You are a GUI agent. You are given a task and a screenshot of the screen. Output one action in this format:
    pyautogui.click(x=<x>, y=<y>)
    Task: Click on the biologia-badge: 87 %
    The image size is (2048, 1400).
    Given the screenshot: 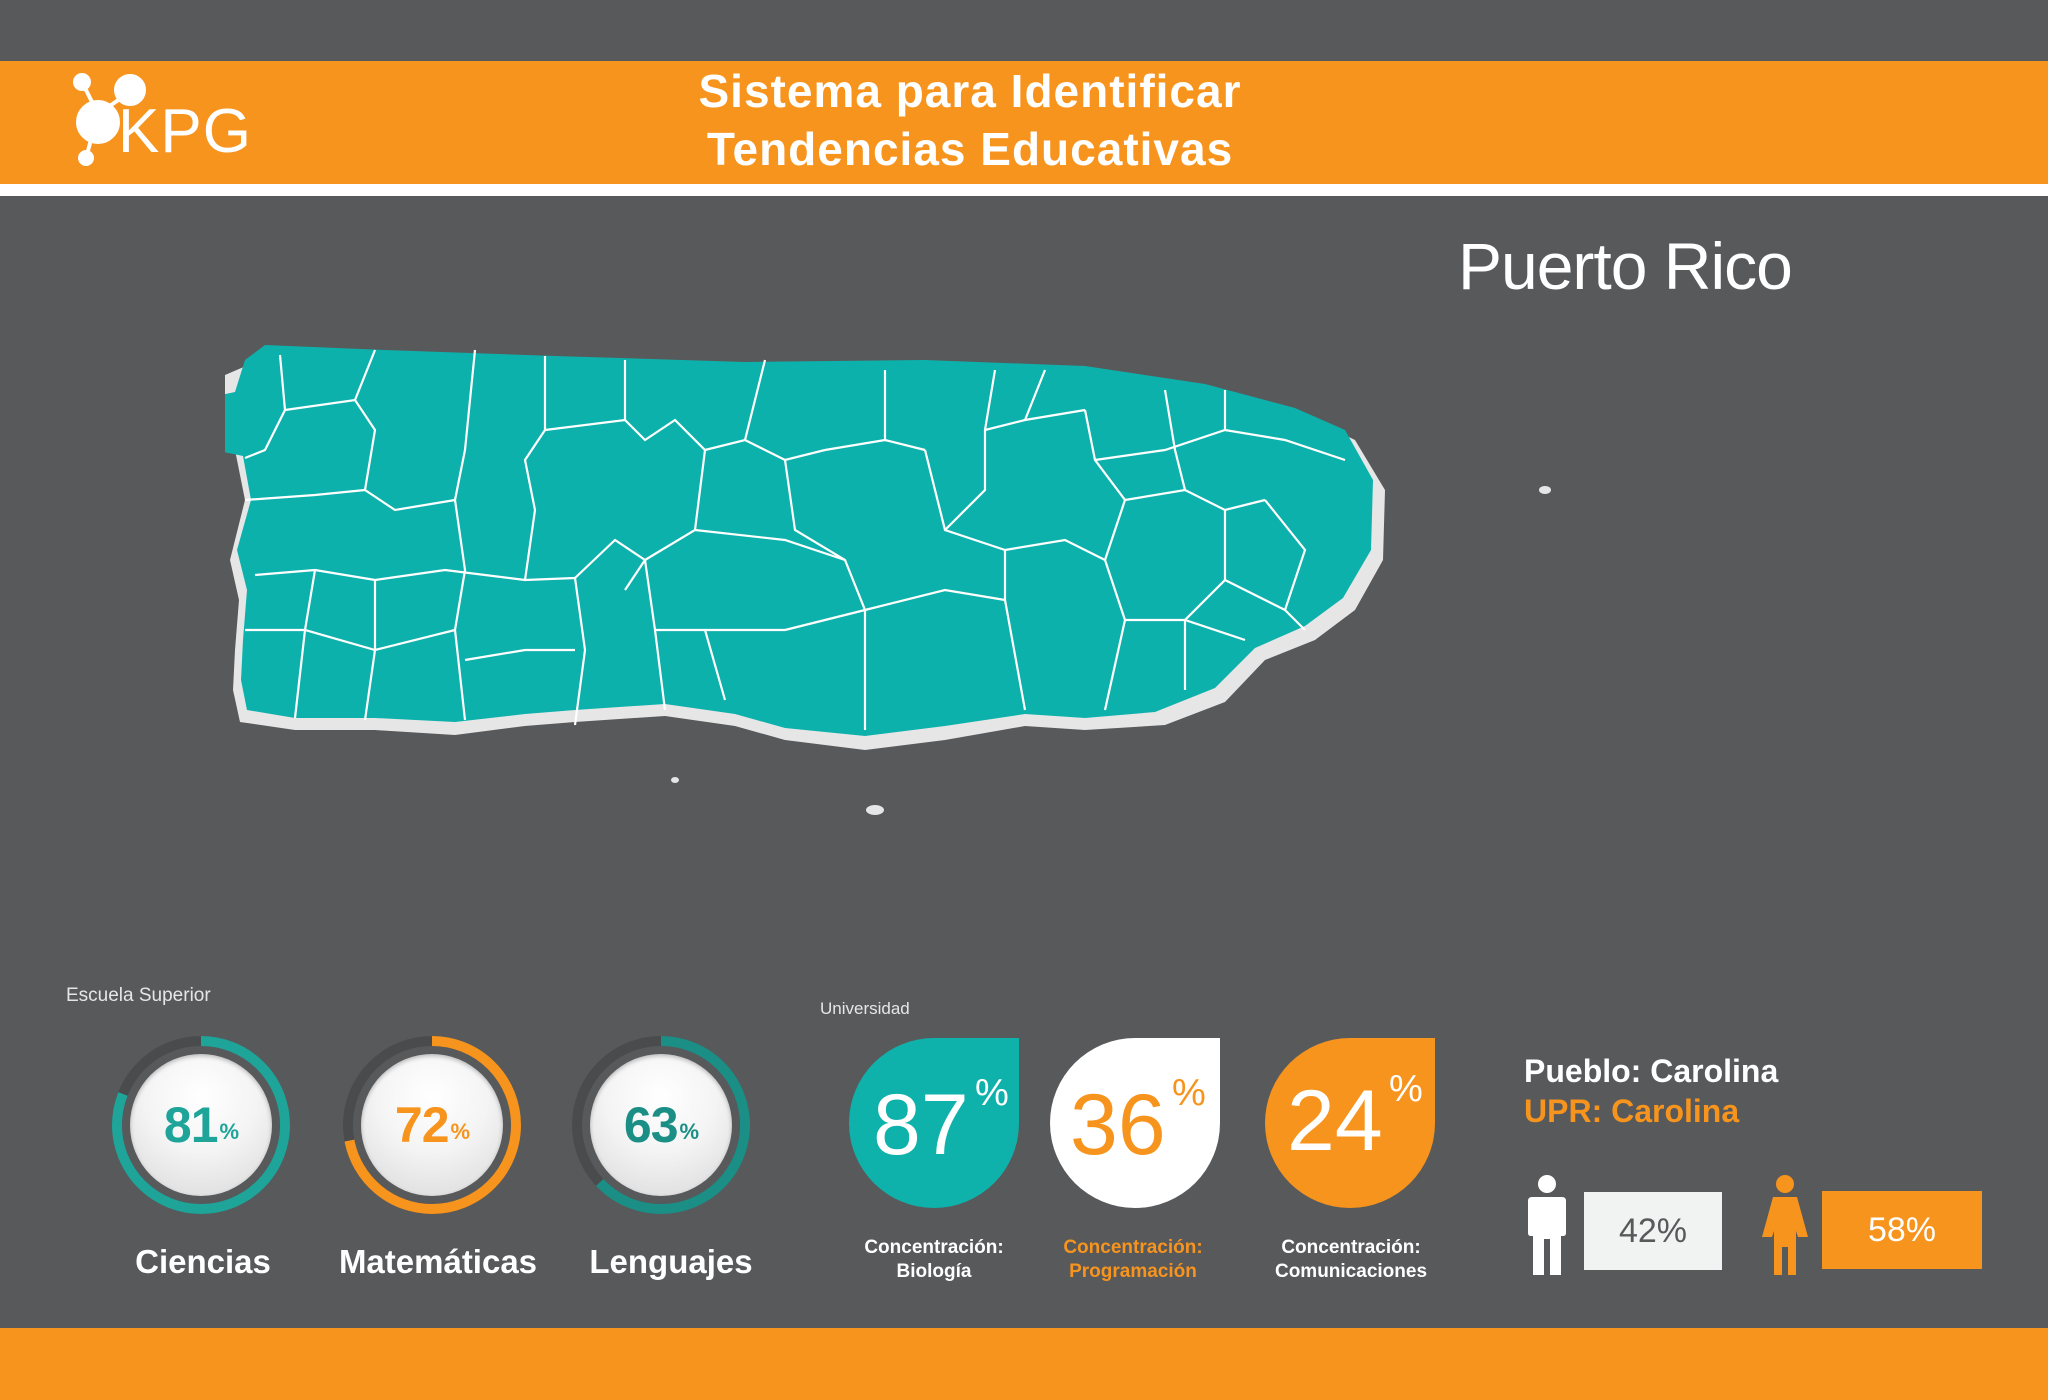 What is the action you would take?
    pyautogui.click(x=934, y=1123)
    